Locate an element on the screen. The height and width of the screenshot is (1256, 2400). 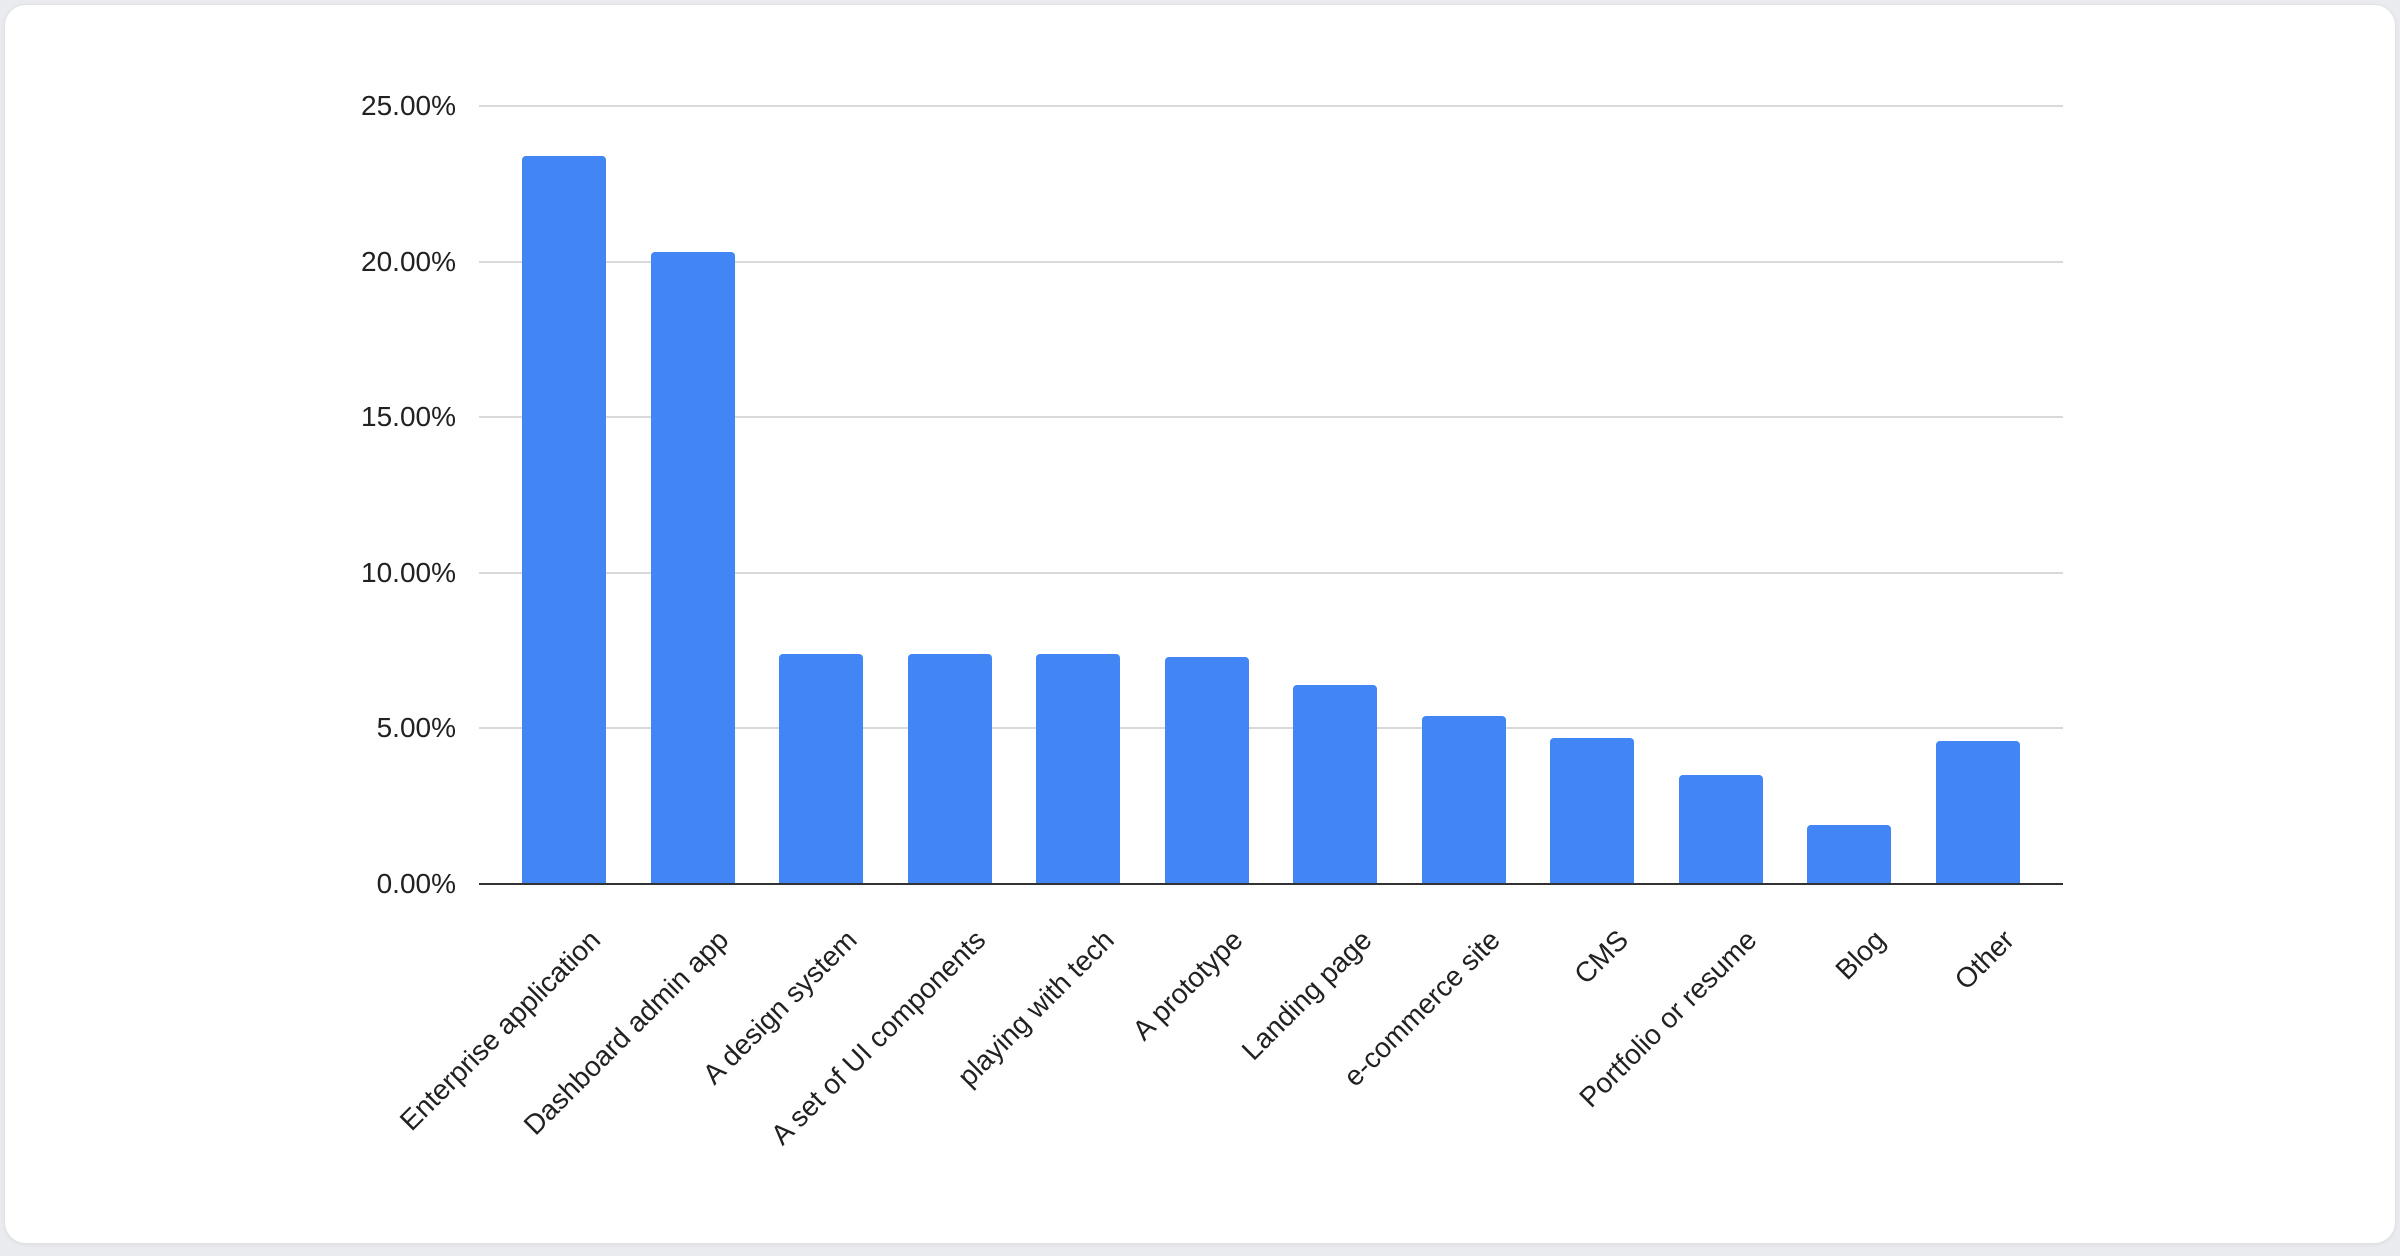
y-tick-label-25: 25.00% is located at coordinates (408, 105).